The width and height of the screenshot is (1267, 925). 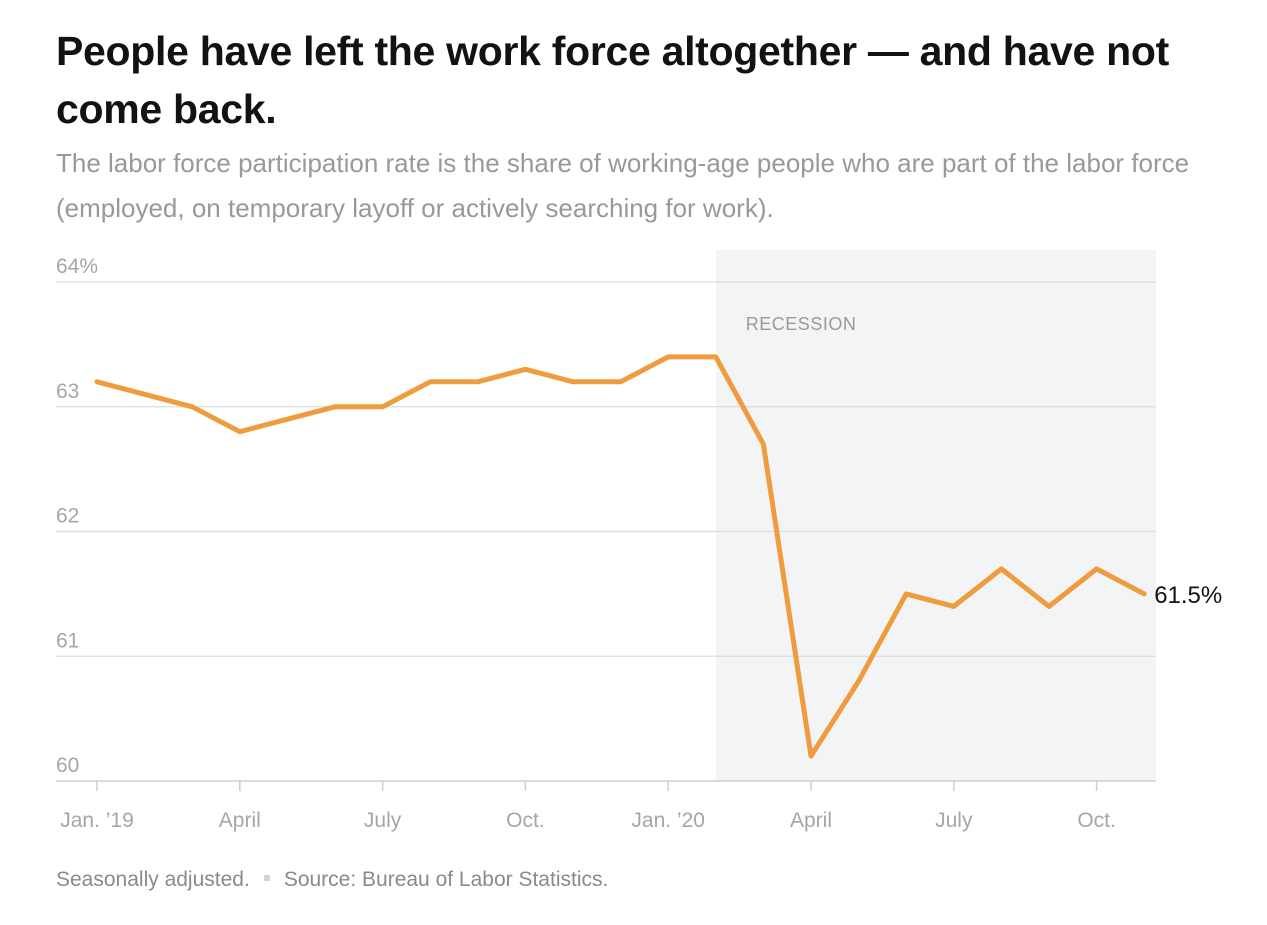 What do you see at coordinates (67, 765) in the screenshot?
I see `y-tick-label: 60` at bounding box center [67, 765].